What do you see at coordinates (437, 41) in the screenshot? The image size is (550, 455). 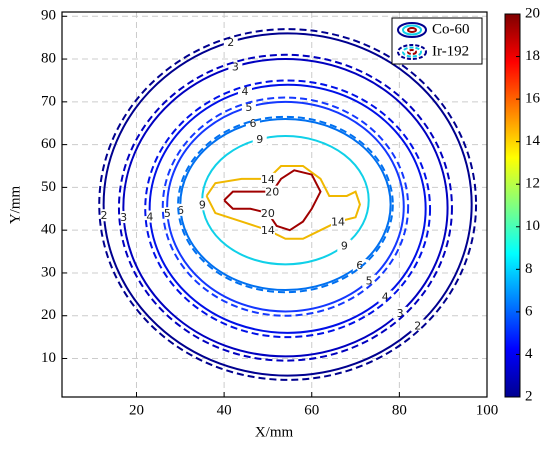 I see `legend: Co-60 Ir-192` at bounding box center [437, 41].